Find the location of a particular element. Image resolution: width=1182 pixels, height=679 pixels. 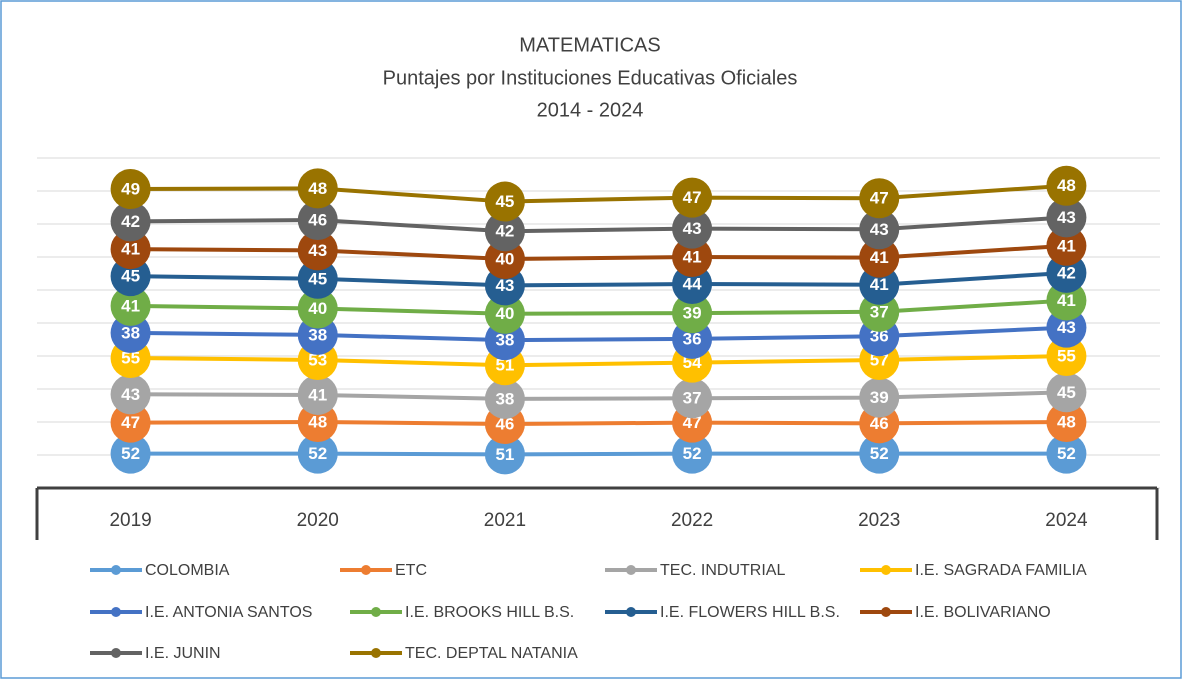

chart-period: 2014 - 2024 is located at coordinates (590, 110).